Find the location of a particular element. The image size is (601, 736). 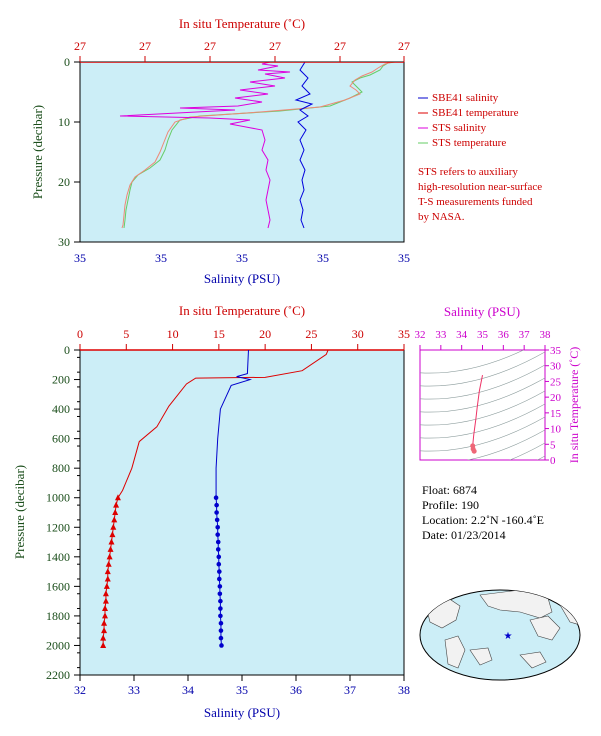

ts-plot-area is located at coordinates (482, 405).